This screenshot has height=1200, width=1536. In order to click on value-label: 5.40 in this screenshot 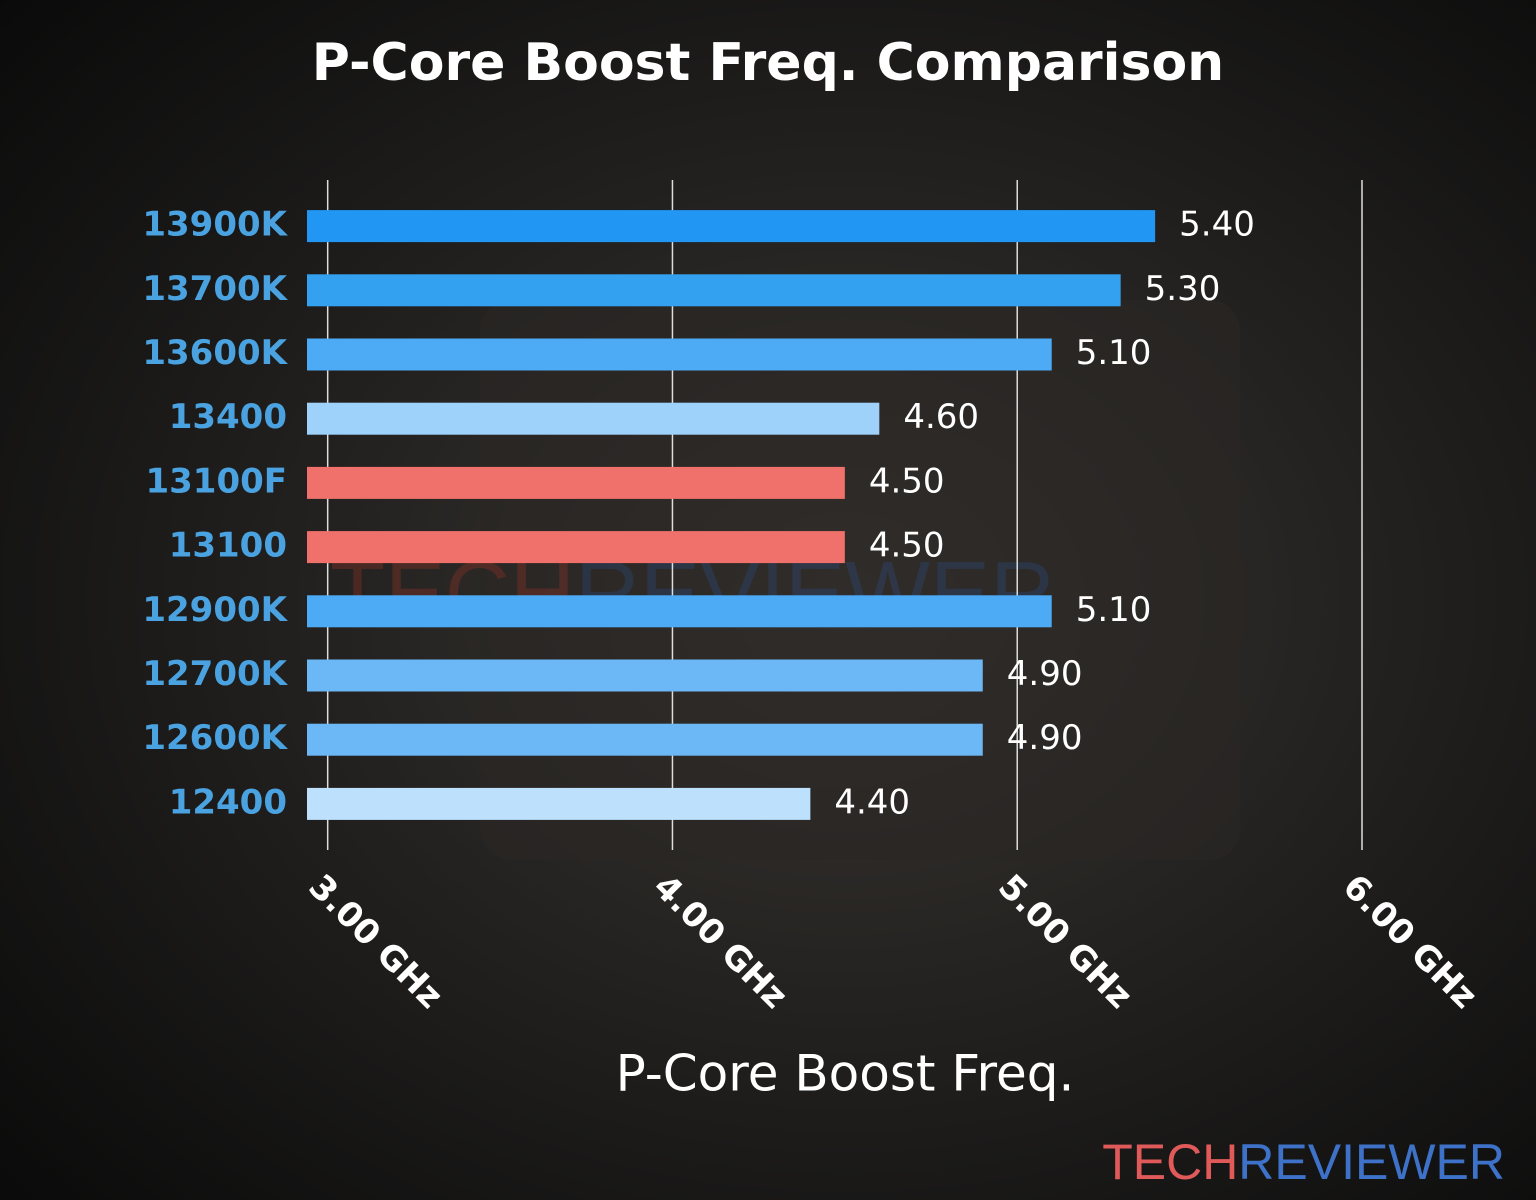, I will do `click(1217, 225)`.